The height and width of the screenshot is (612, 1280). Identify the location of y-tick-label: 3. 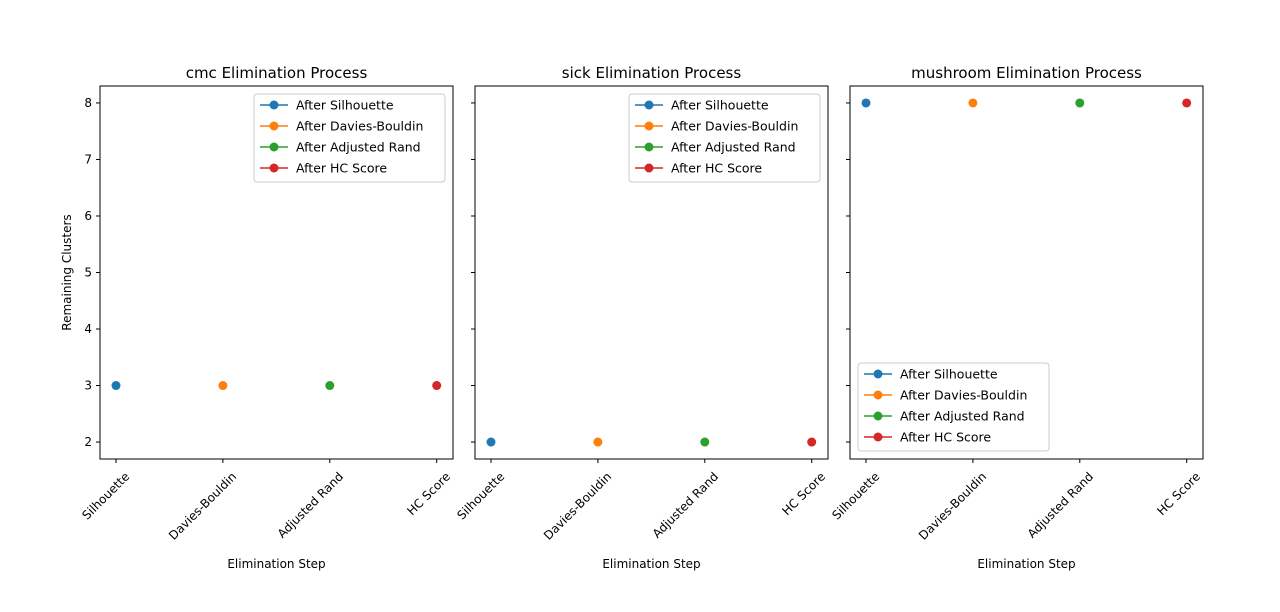
(88, 386).